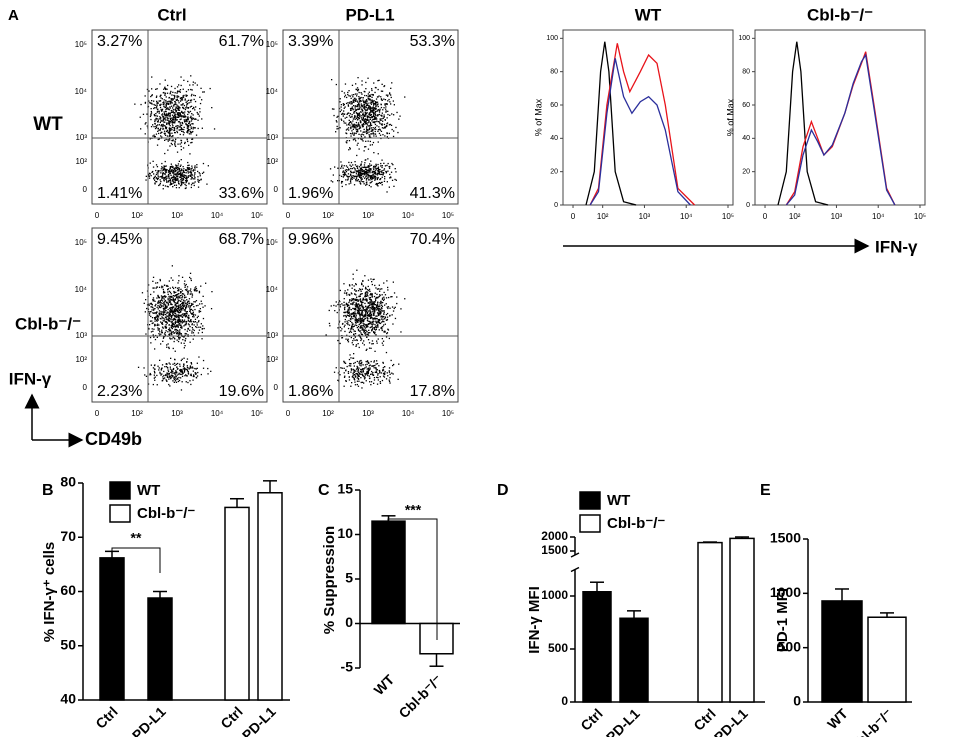  What do you see at coordinates (782, 620) in the screenshot?
I see `y-axis-label: PD-1 MFI` at bounding box center [782, 620].